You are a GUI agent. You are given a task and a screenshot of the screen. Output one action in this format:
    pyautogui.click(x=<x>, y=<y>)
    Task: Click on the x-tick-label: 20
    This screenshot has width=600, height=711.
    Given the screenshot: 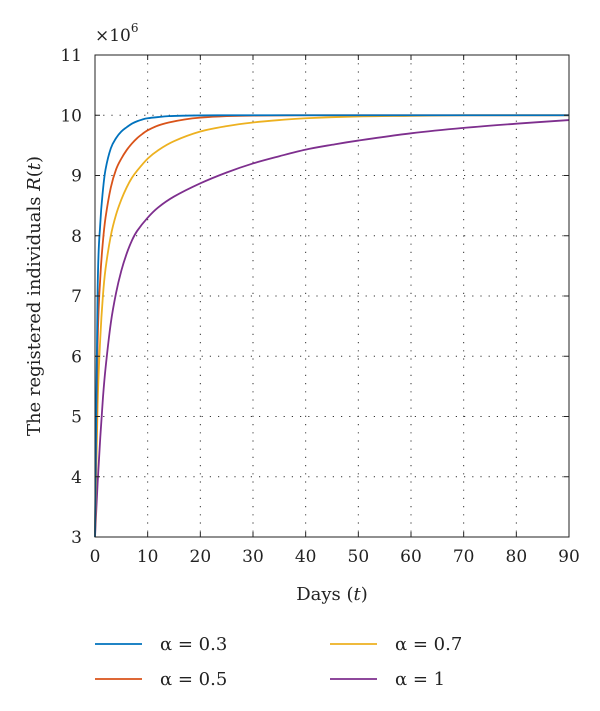 What is the action you would take?
    pyautogui.click(x=201, y=557)
    